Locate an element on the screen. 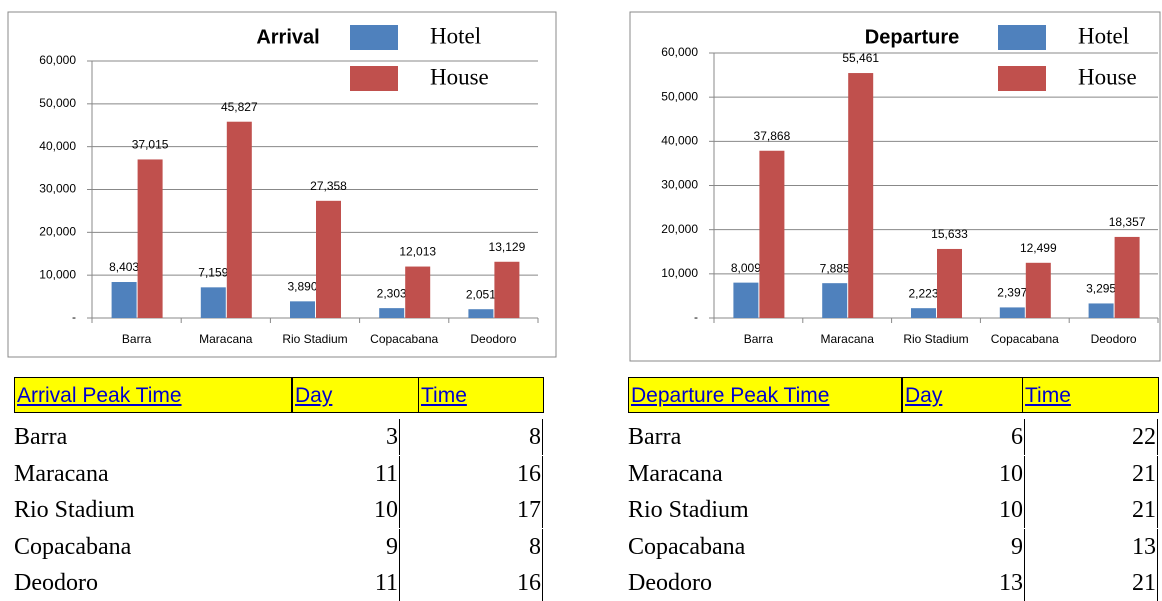 This screenshot has width=1162, height=601. table-cell: 17 is located at coordinates (471, 510).